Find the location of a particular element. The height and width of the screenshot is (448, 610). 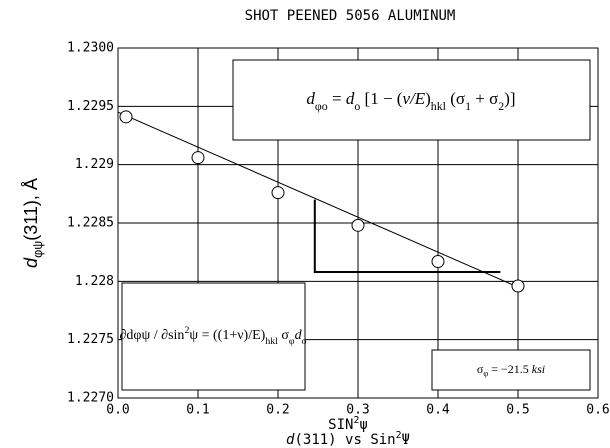

chart-title: SHOT PEENED 5056 ALUMINUM is located at coordinates (350, 16).